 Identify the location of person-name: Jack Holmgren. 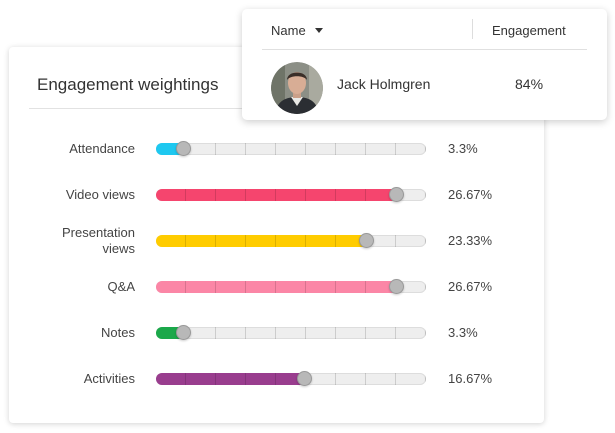
(384, 84).